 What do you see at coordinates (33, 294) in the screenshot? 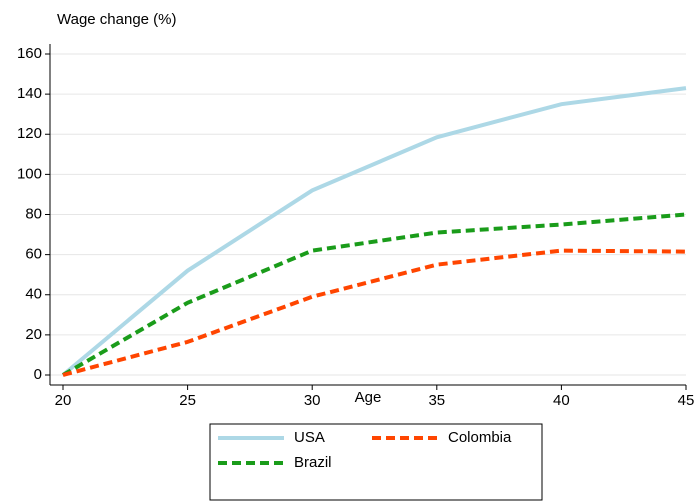
I see `y-tick-label: 40` at bounding box center [33, 294].